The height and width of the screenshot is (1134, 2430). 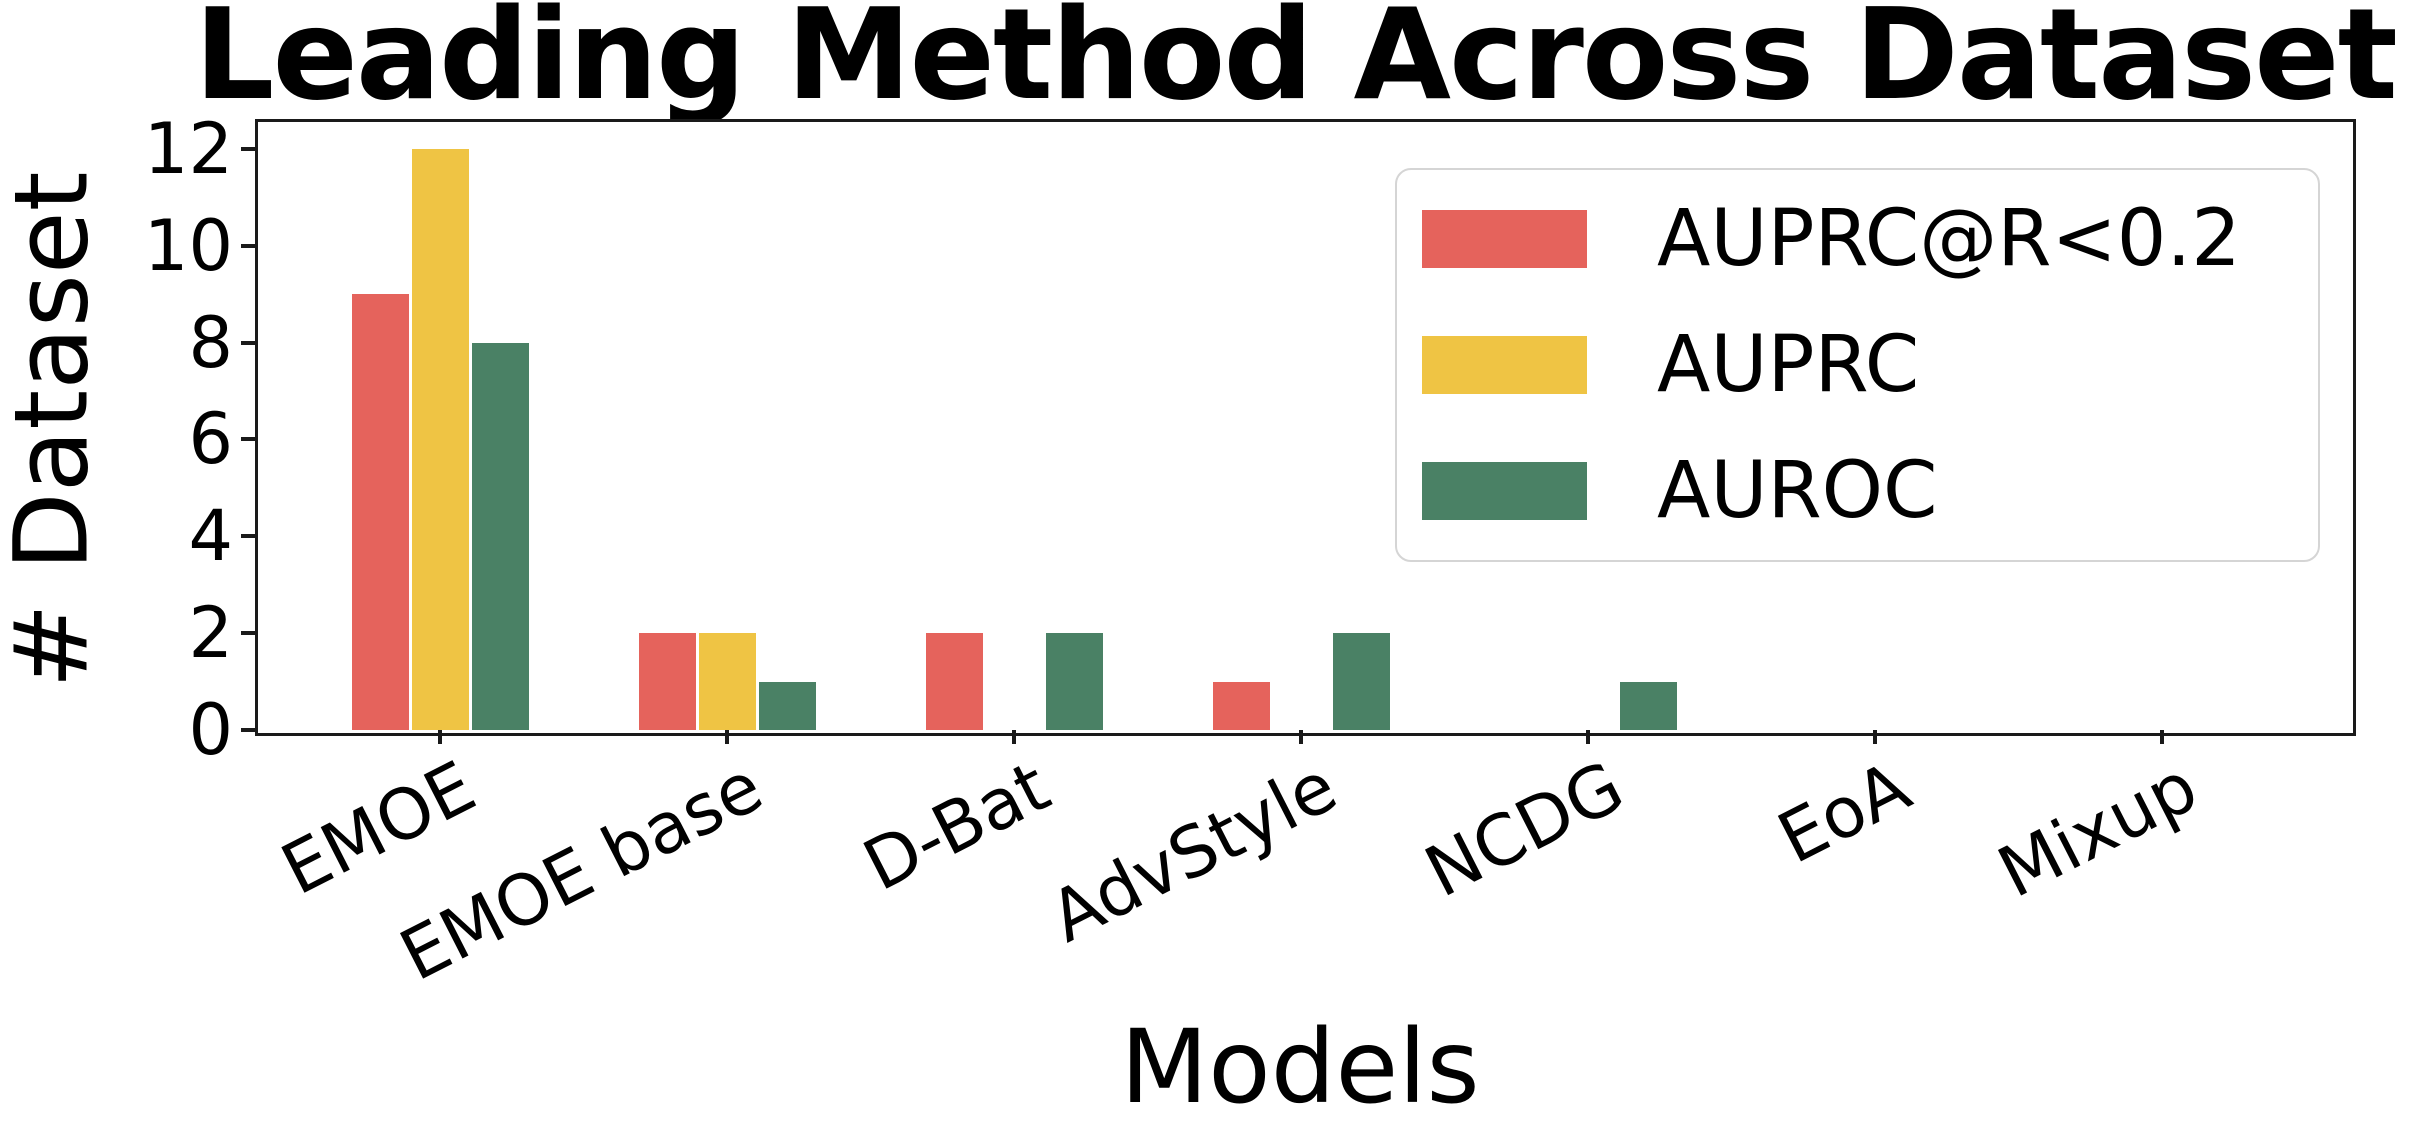 I want to click on legend-label: AUPRC@R<0.2, so click(x=1949, y=239).